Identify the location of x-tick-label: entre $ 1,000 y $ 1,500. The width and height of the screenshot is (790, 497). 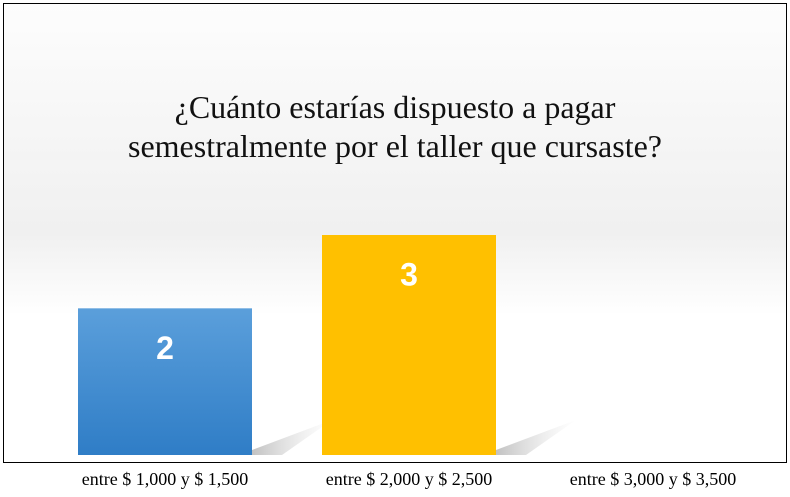
(165, 479).